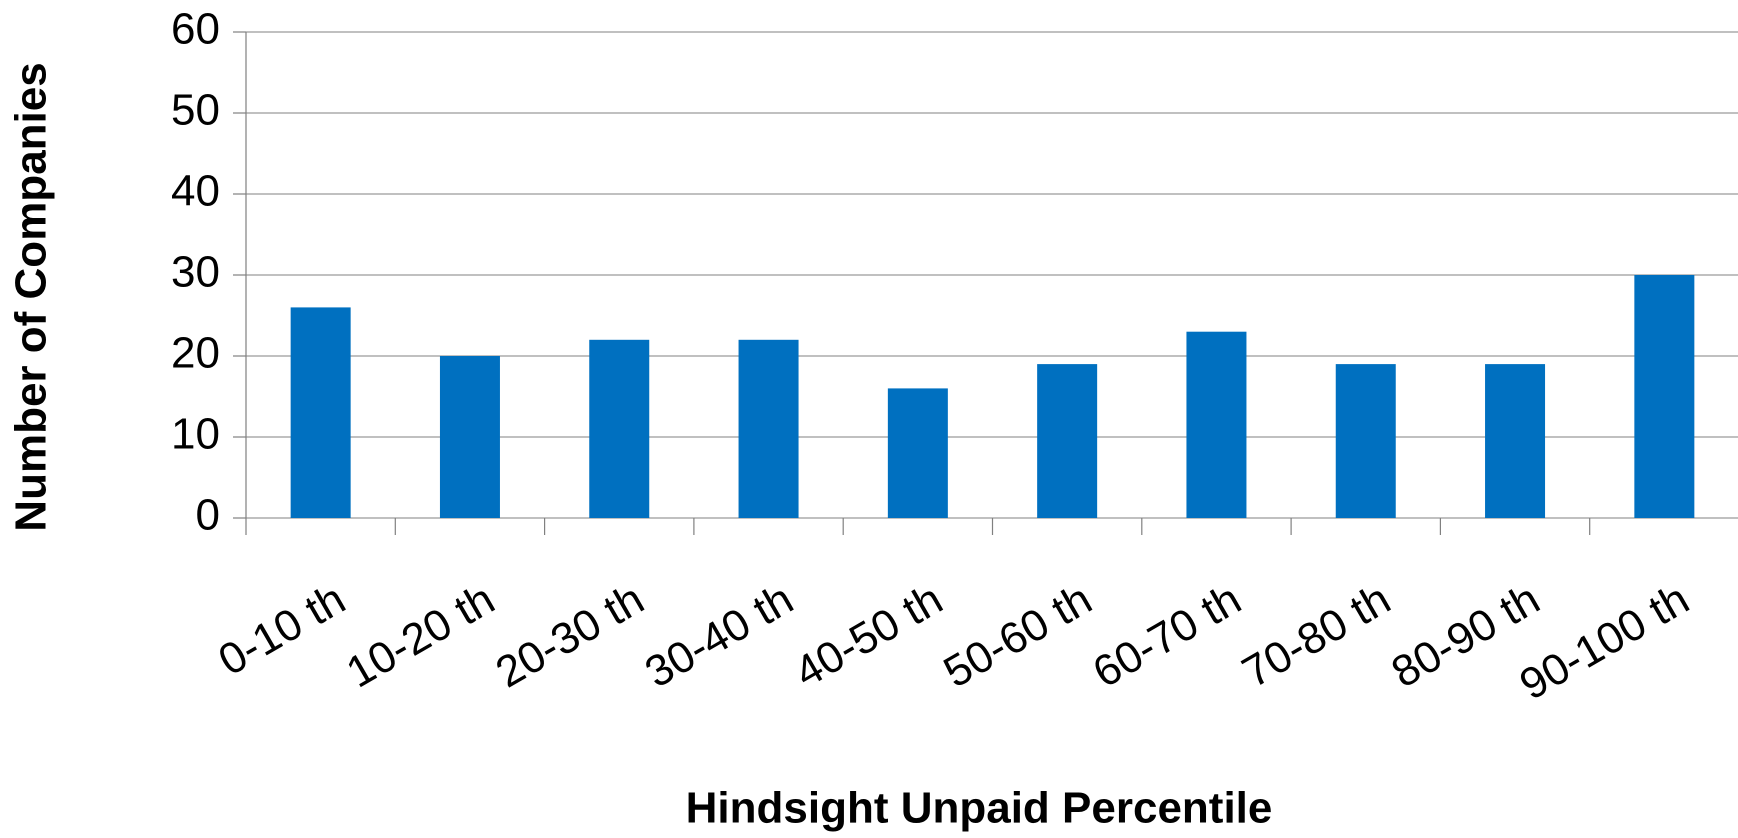 This screenshot has height=838, width=1738. I want to click on y-axis-title: Number of Companies, so click(31, 296).